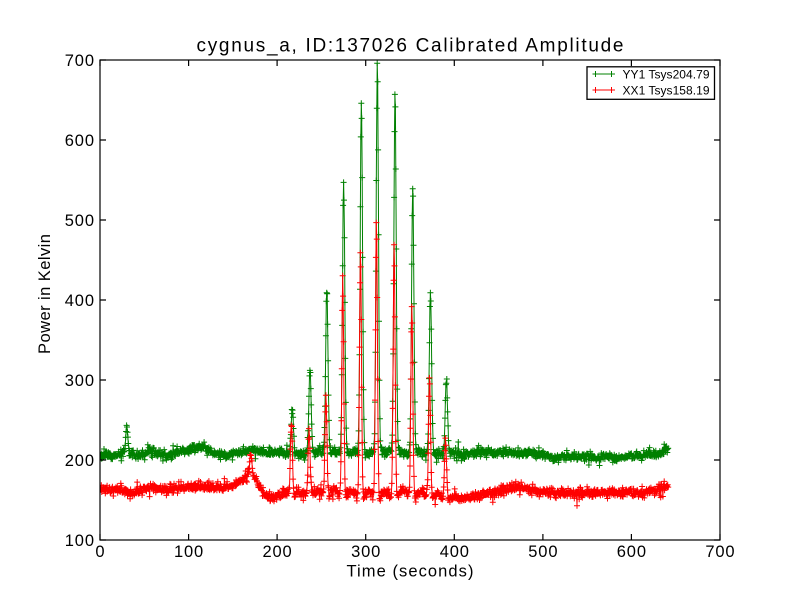  Describe the element at coordinates (45, 294) in the screenshot. I see `svg-text: Power in Kelvin` at that location.